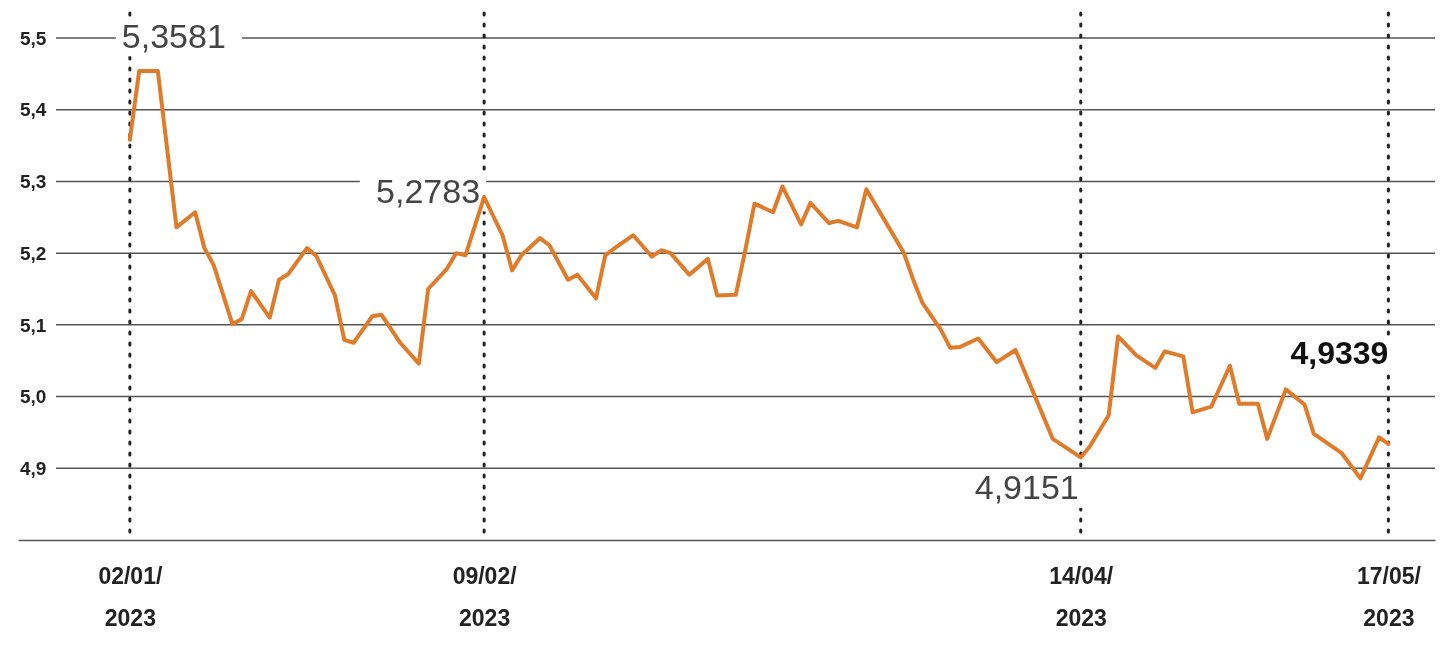  Describe the element at coordinates (1026, 487) in the screenshot. I see `annotation: 4,9151` at that location.